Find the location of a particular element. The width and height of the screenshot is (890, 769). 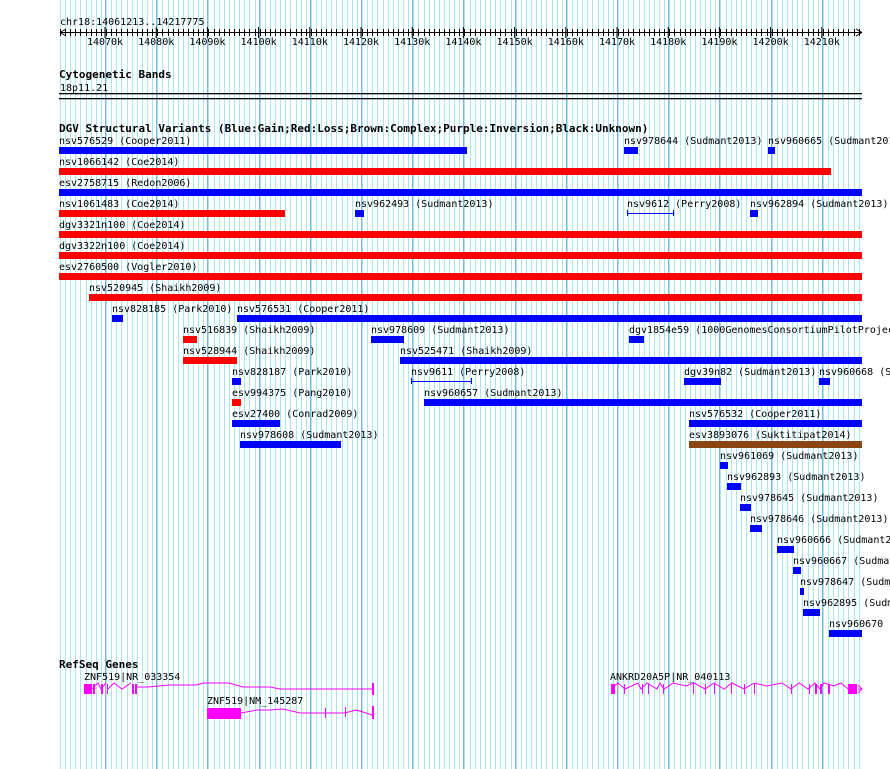

variant-feature: nsv960668 (Sudmant2013) is located at coordinates (854, 376).